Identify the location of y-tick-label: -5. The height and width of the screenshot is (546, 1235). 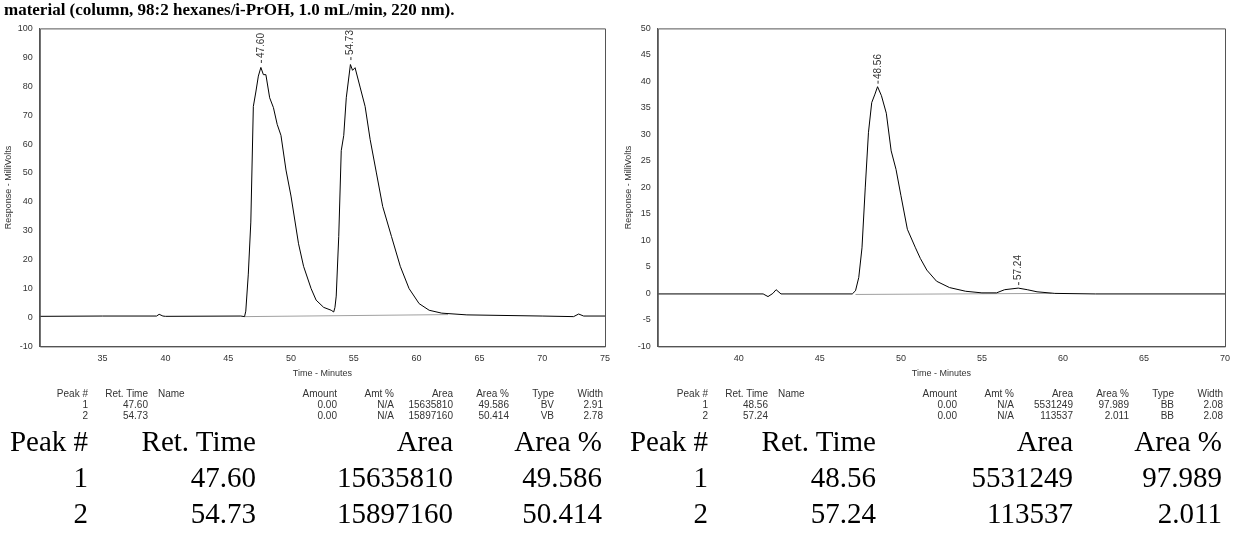
(646, 319).